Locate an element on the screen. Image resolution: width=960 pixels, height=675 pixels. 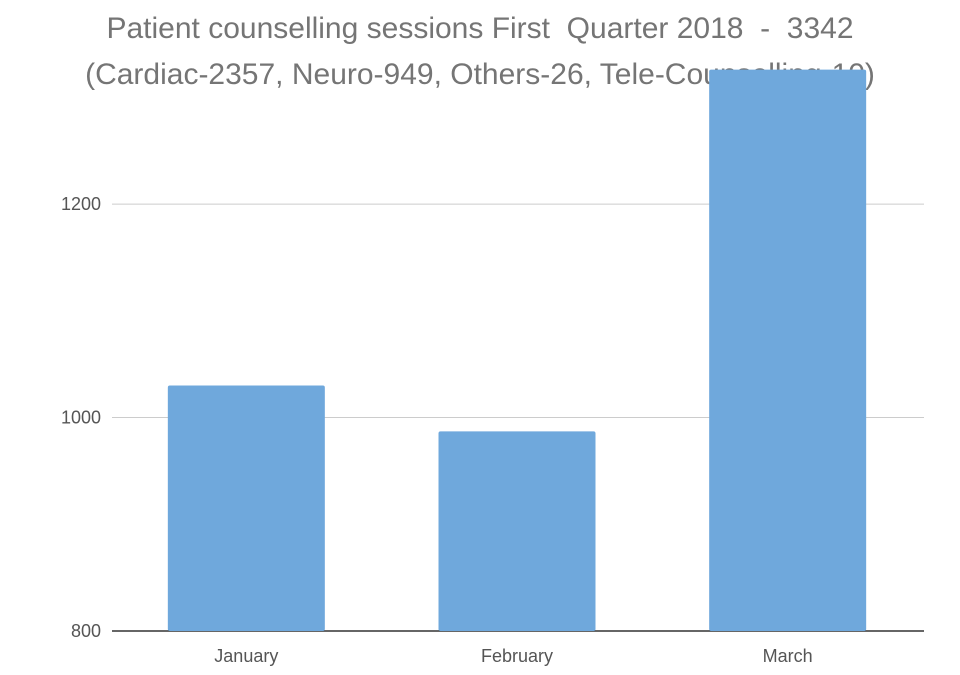
x-axis-categories: January February March is located at coordinates (513, 656).